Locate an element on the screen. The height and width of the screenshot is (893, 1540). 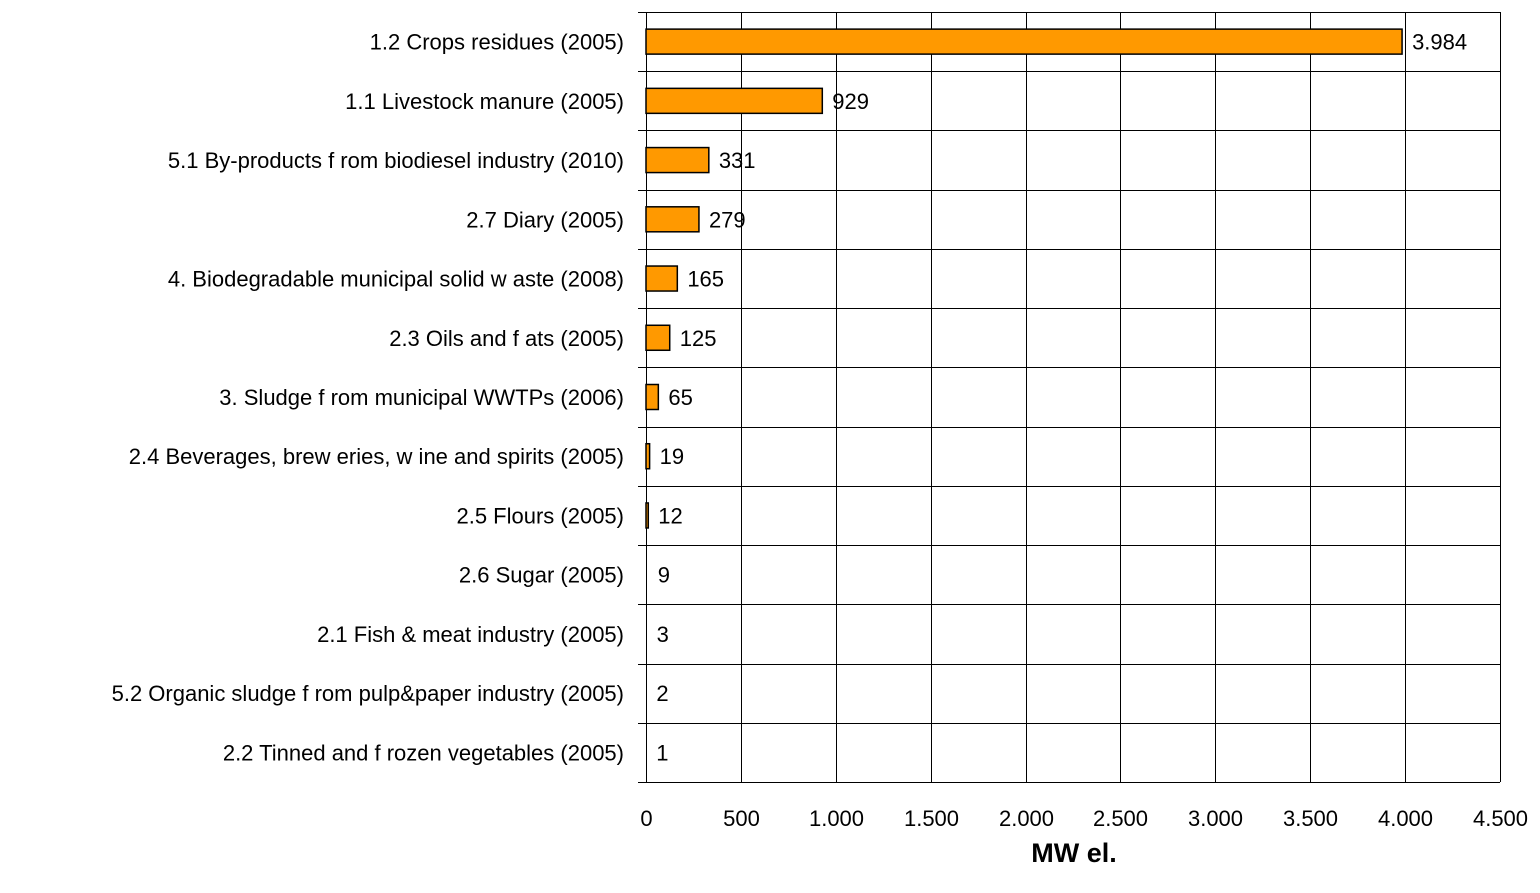
x-tick-label: 3.000 is located at coordinates (1215, 818).